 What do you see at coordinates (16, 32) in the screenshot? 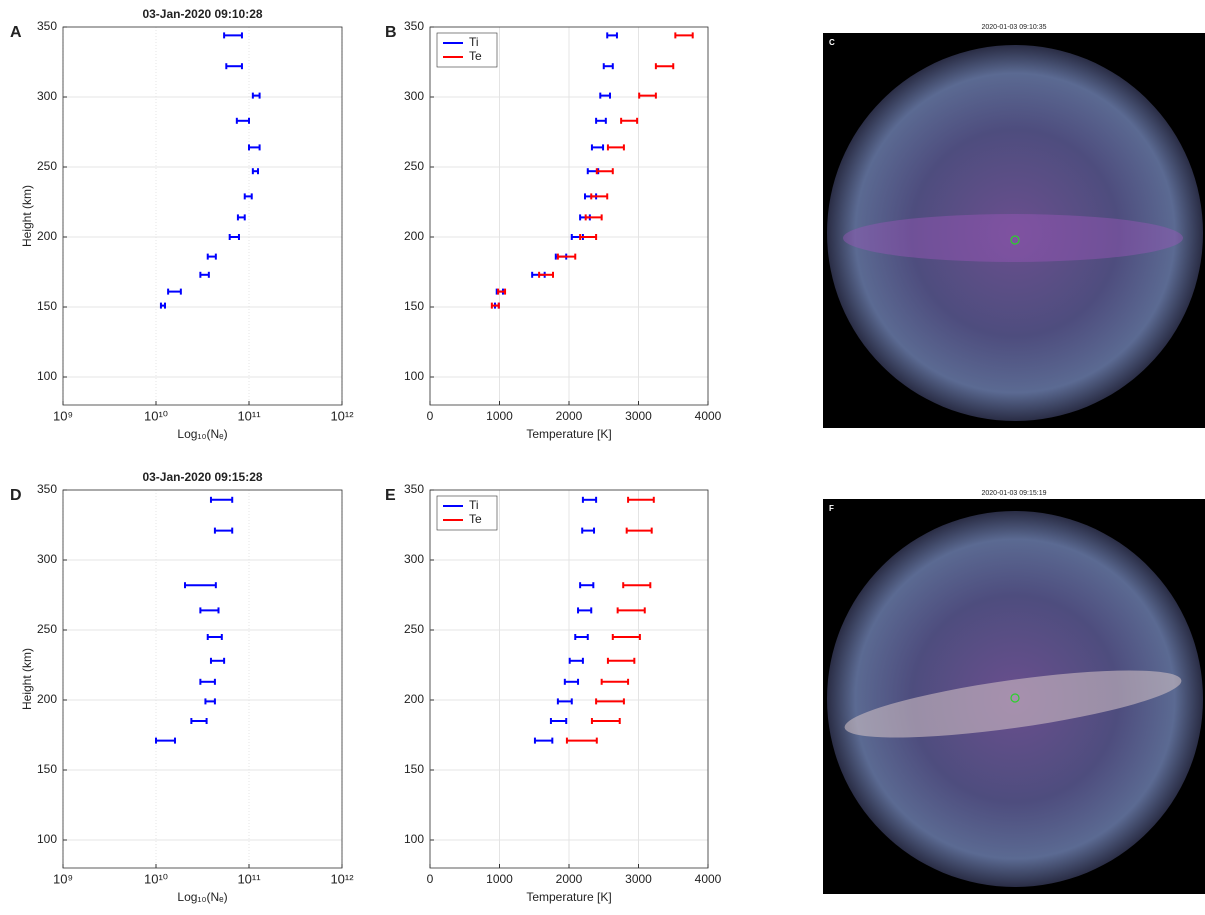
I see `panel-label: A` at bounding box center [16, 32].